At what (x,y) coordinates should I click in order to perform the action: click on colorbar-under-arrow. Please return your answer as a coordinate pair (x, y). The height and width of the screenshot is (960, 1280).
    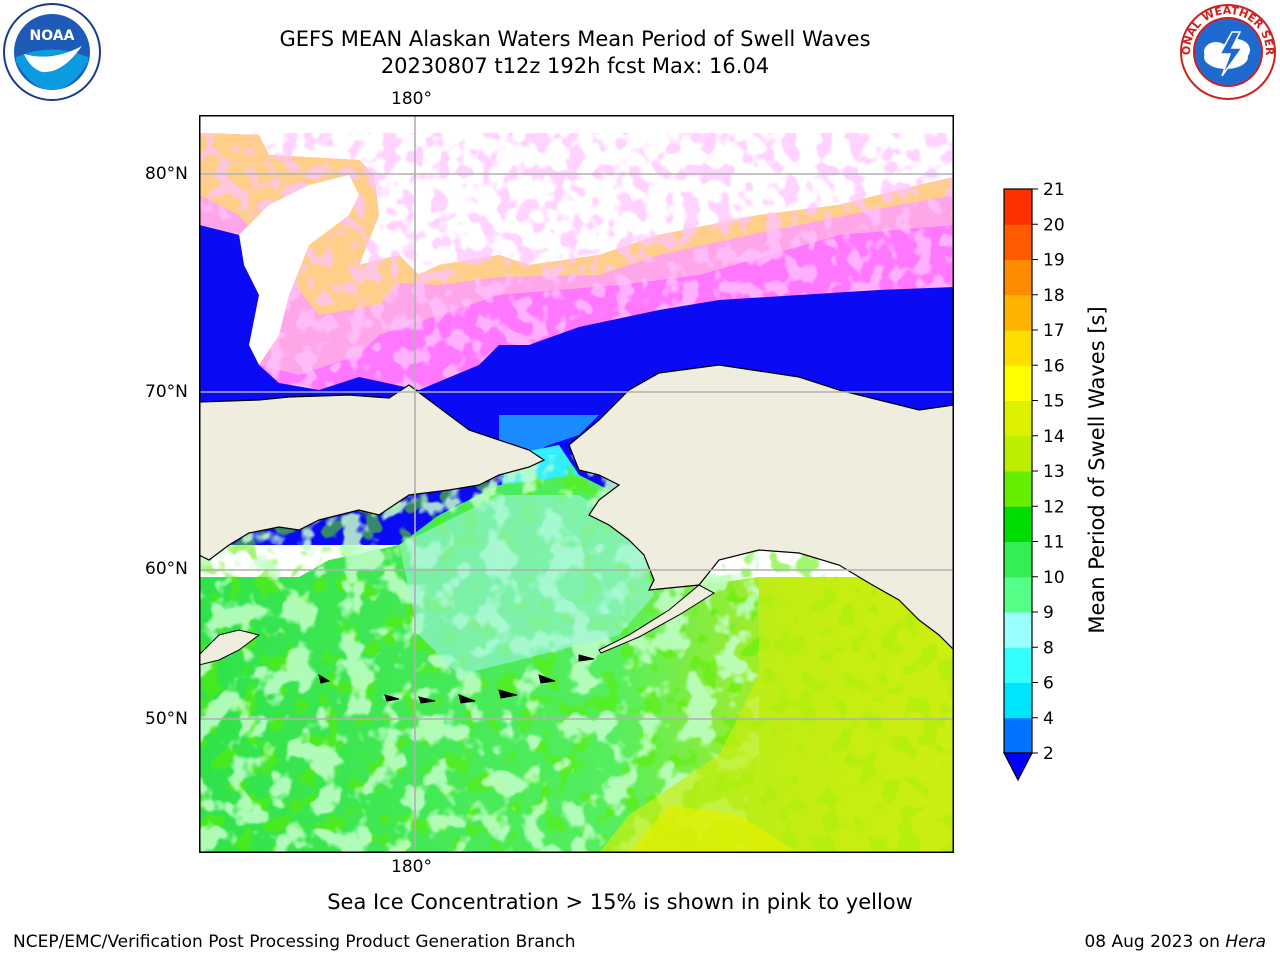
    Looking at the image, I should click on (1018, 767).